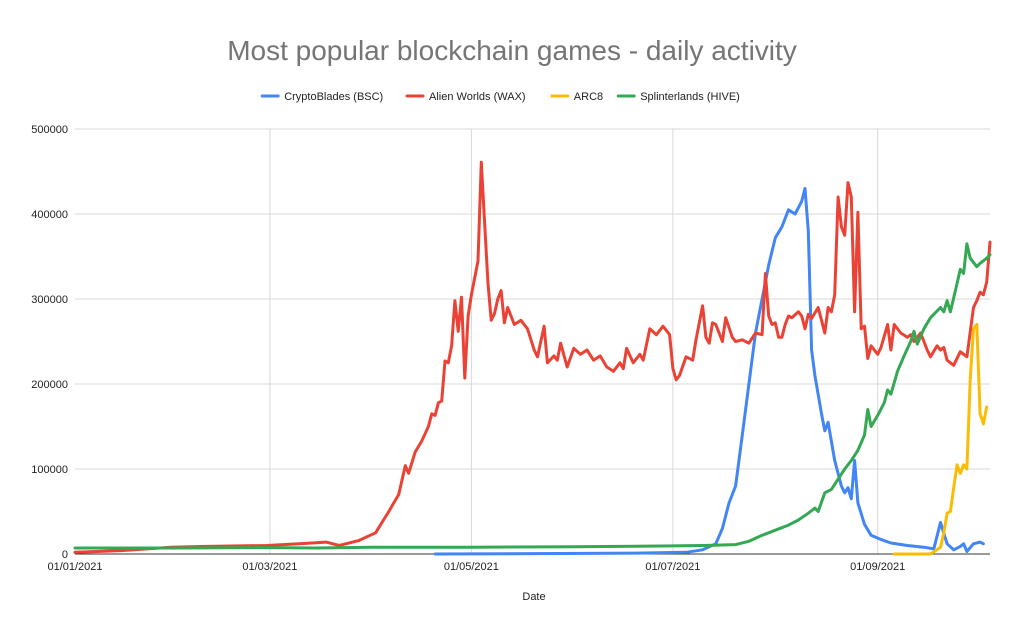 This screenshot has height=633, width=1024. What do you see at coordinates (49, 130) in the screenshot?
I see `y-tick-label: 500000` at bounding box center [49, 130].